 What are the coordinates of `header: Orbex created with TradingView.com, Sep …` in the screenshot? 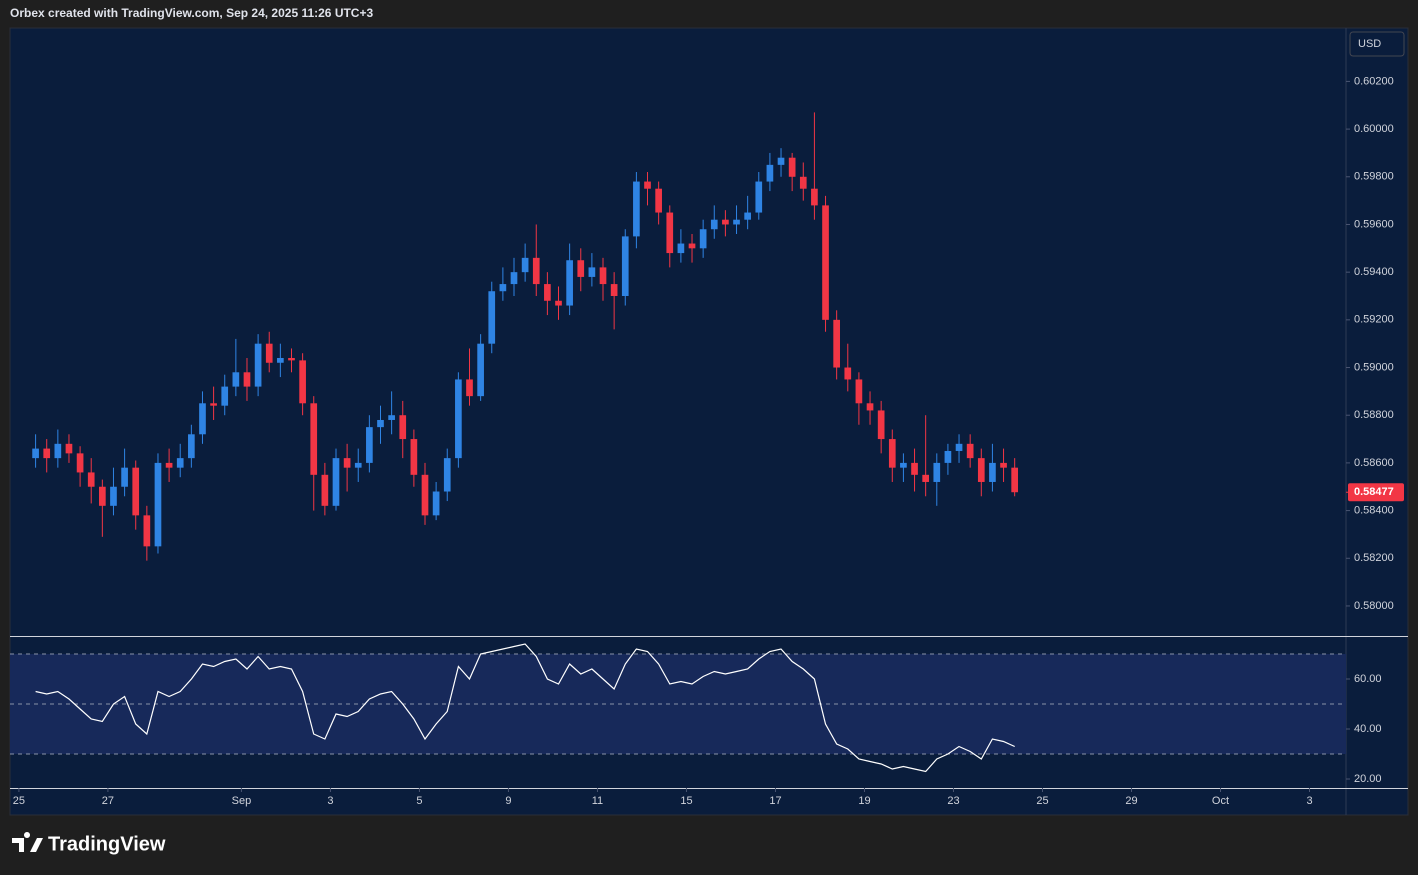 It's located at (191, 13).